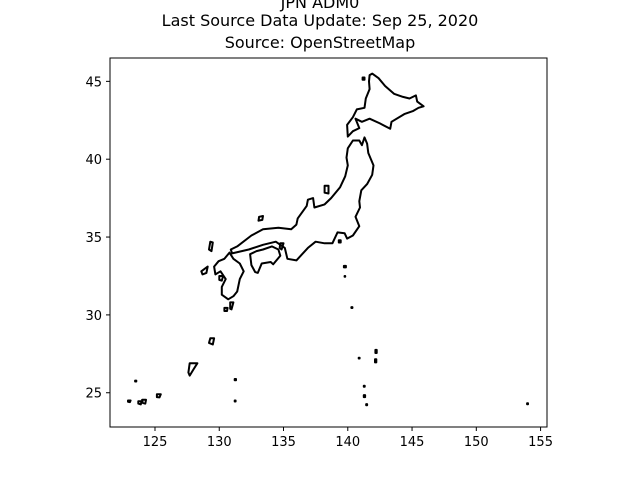 The width and height of the screenshot is (640, 480). I want to click on feature-nishinoshima, so click(359, 358).